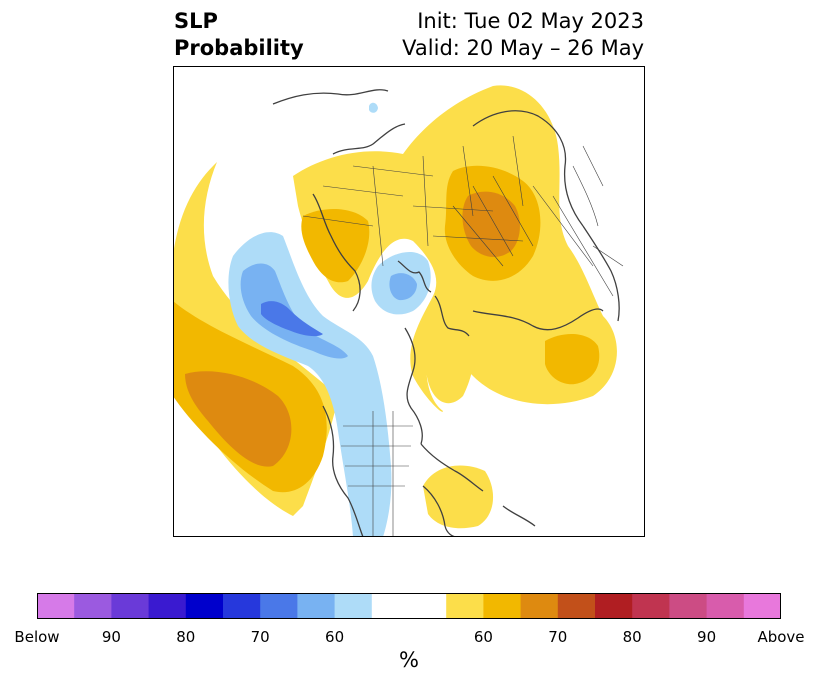  I want to click on map-title-left: SLP Probability, so click(239, 35).